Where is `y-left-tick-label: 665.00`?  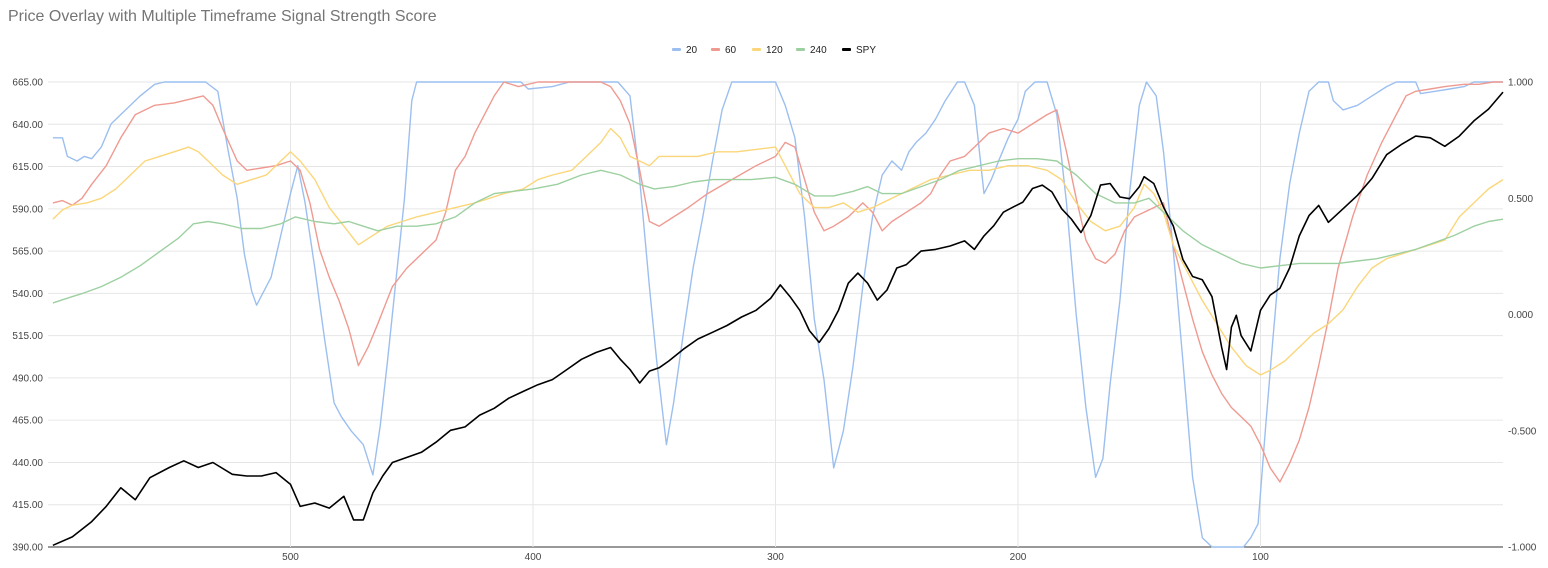
y-left-tick-label: 665.00 is located at coordinates (27, 83).